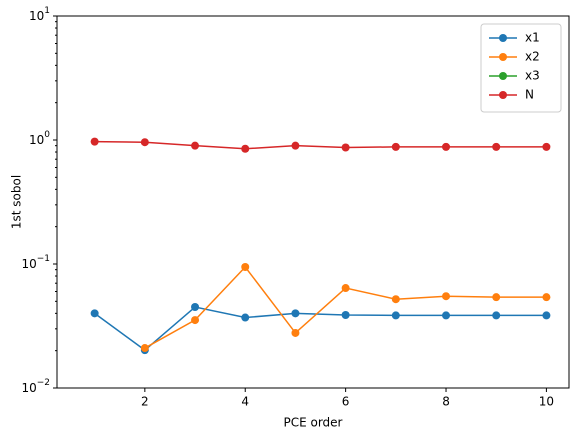 This screenshot has width=578, height=444. What do you see at coordinates (521, 68) in the screenshot?
I see `legend-box` at bounding box center [521, 68].